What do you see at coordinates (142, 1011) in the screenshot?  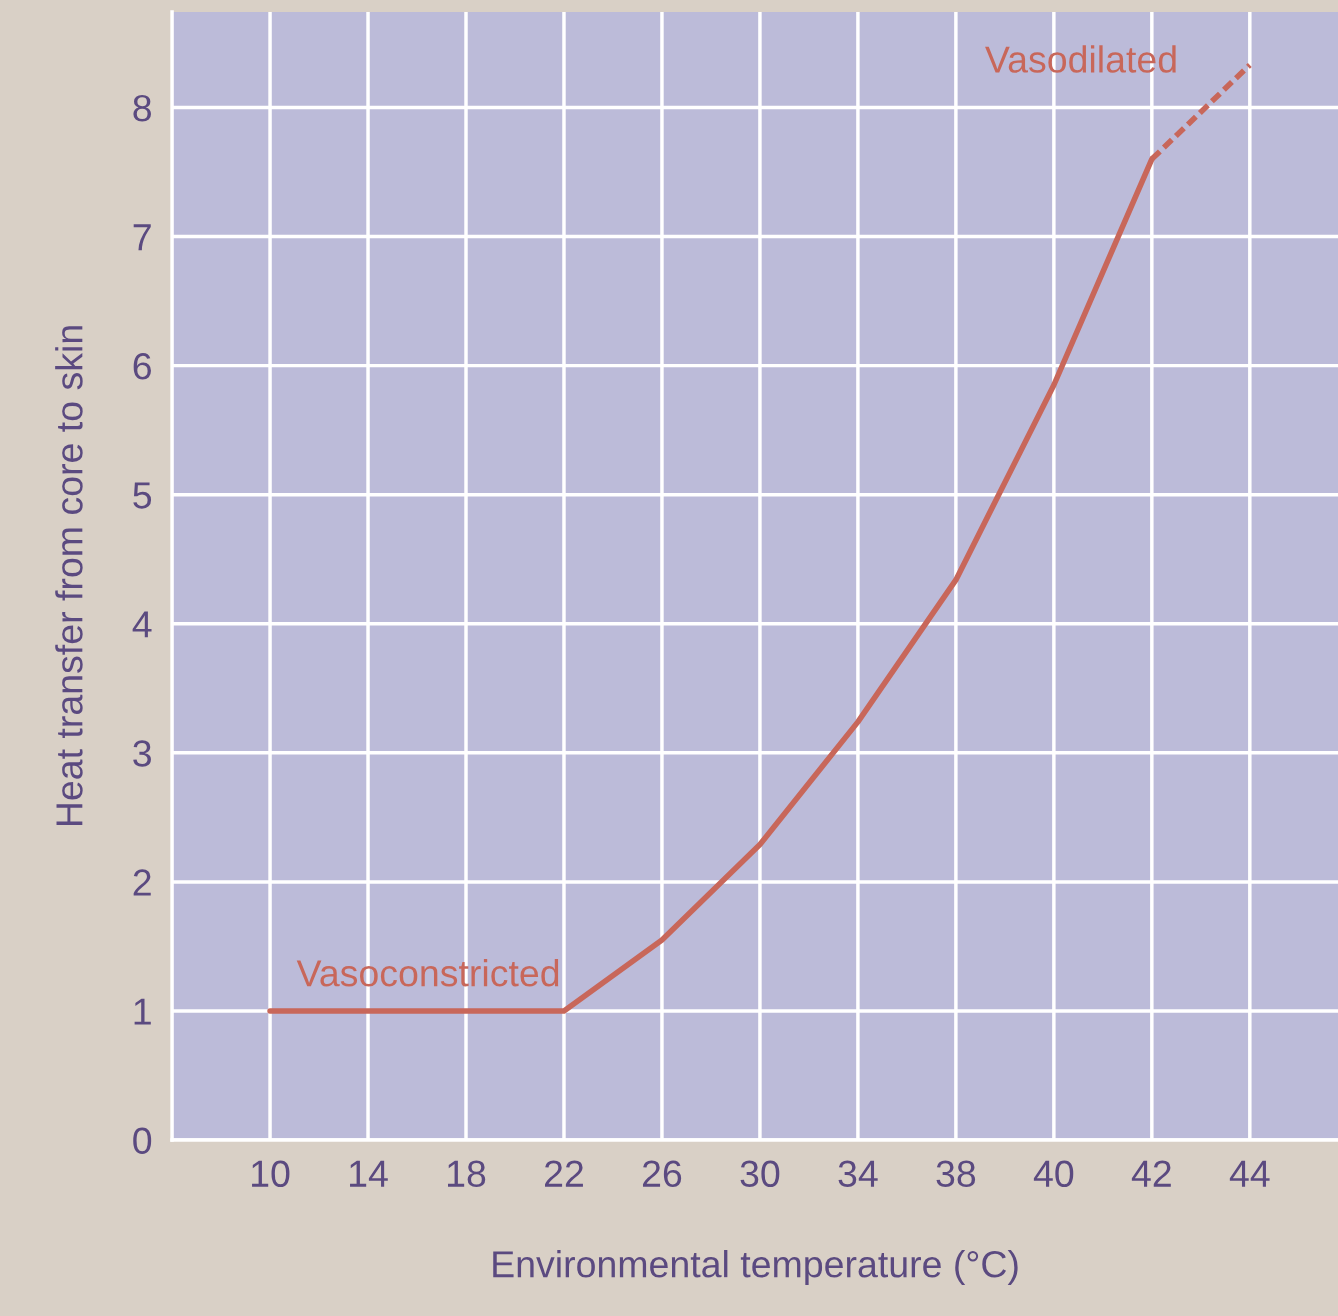 I see `y-tick-label: 1` at bounding box center [142, 1011].